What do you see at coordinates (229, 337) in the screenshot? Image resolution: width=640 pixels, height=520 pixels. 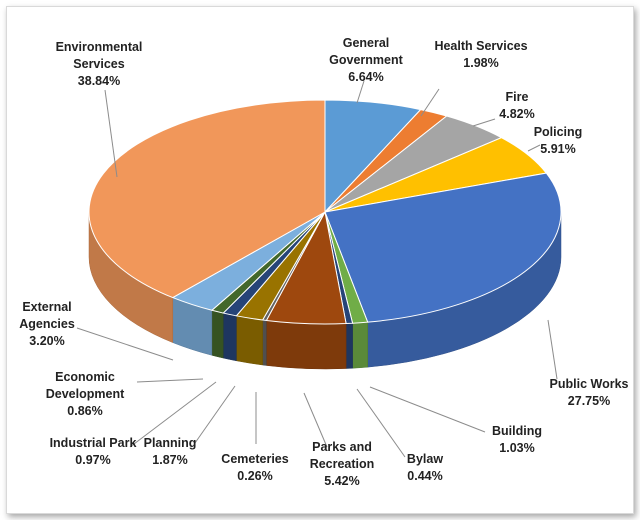 I see `pie-side-industrial-park` at bounding box center [229, 337].